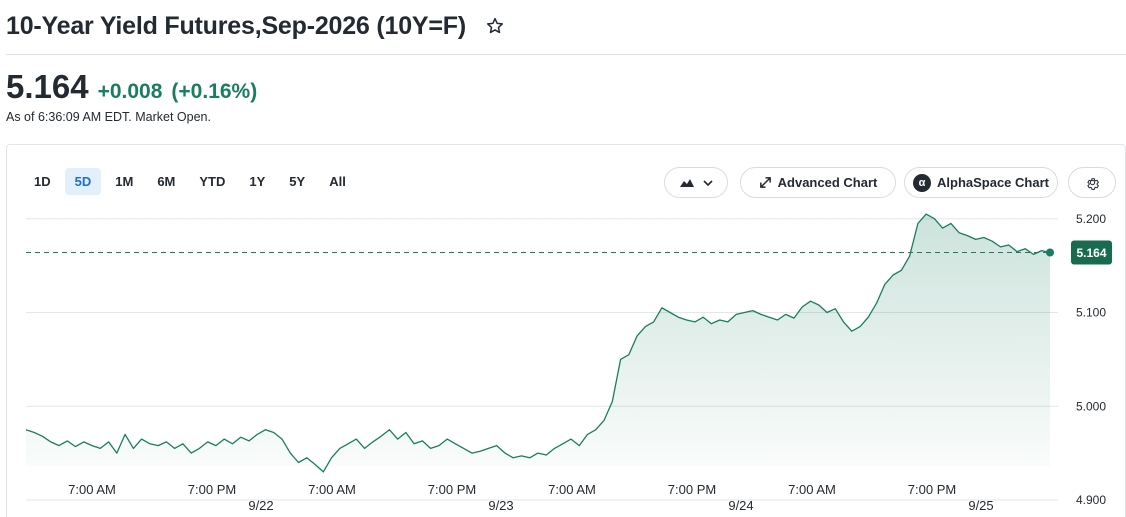 The width and height of the screenshot is (1126, 517). What do you see at coordinates (260, 505) in the screenshot?
I see `x-date-label: 9/22` at bounding box center [260, 505].